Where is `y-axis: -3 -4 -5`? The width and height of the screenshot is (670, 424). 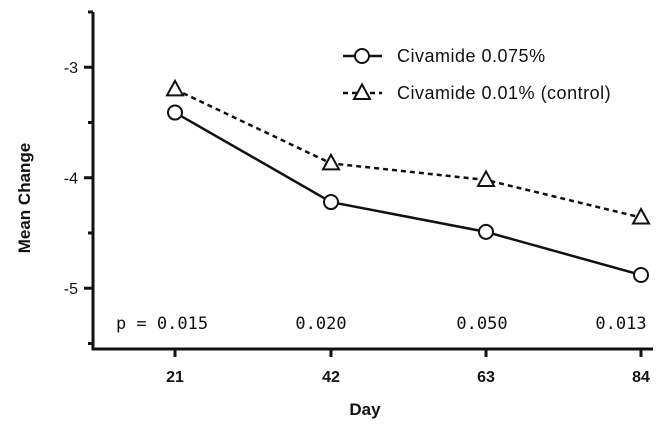
y-axis: -3 -4 -5 is located at coordinates (79, 179).